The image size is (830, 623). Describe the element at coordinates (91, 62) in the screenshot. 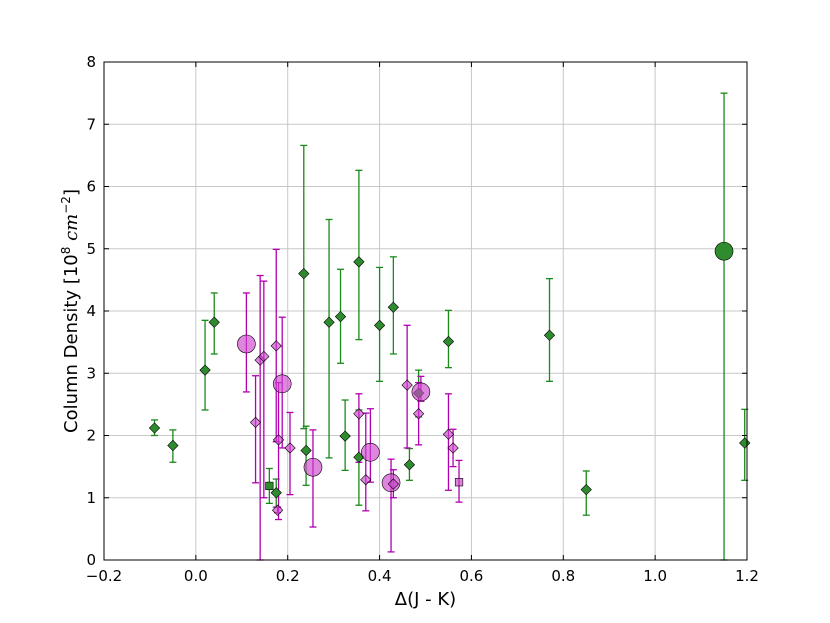

I see `y-tick-label: 8` at that location.